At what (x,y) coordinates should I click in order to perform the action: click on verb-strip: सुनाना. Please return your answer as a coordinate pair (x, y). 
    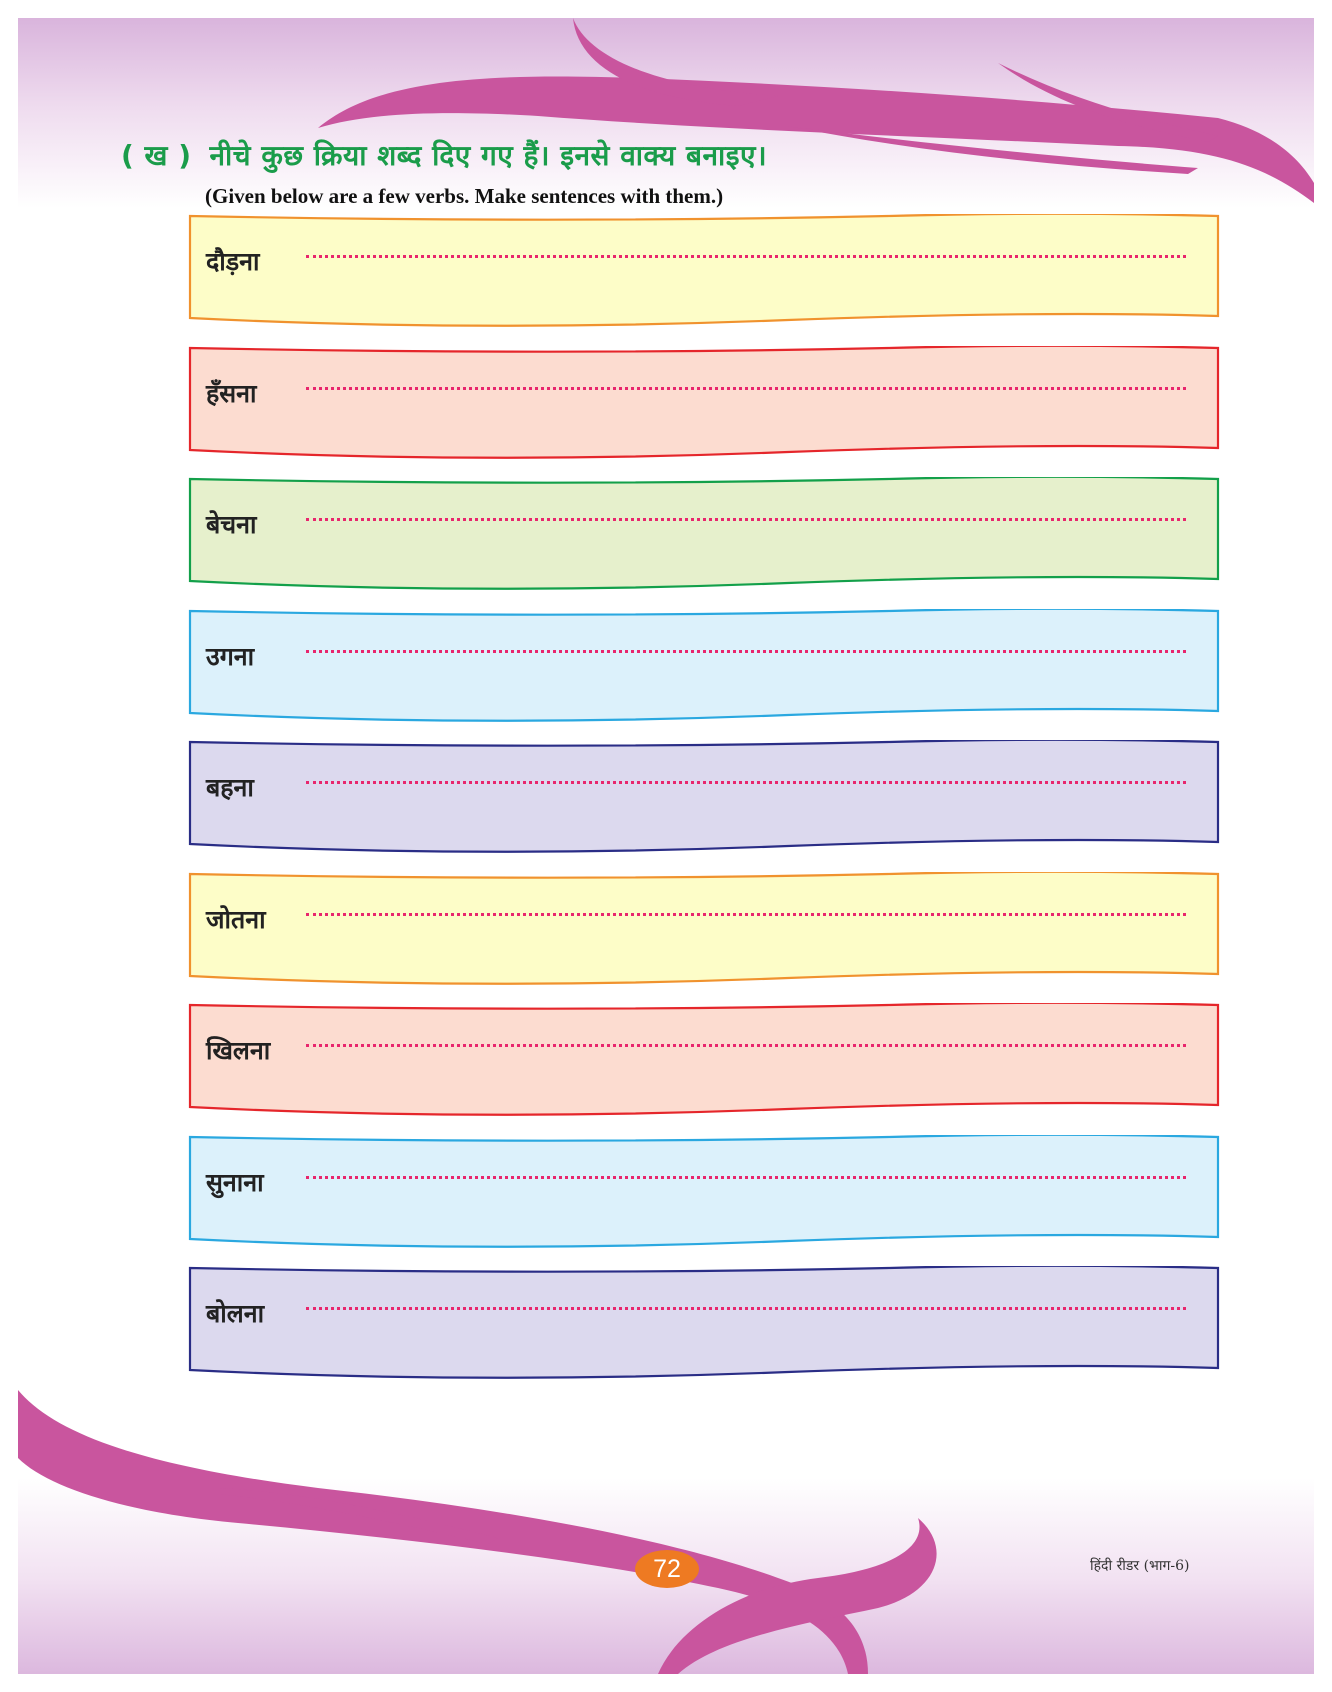
    Looking at the image, I should click on (708, 1194).